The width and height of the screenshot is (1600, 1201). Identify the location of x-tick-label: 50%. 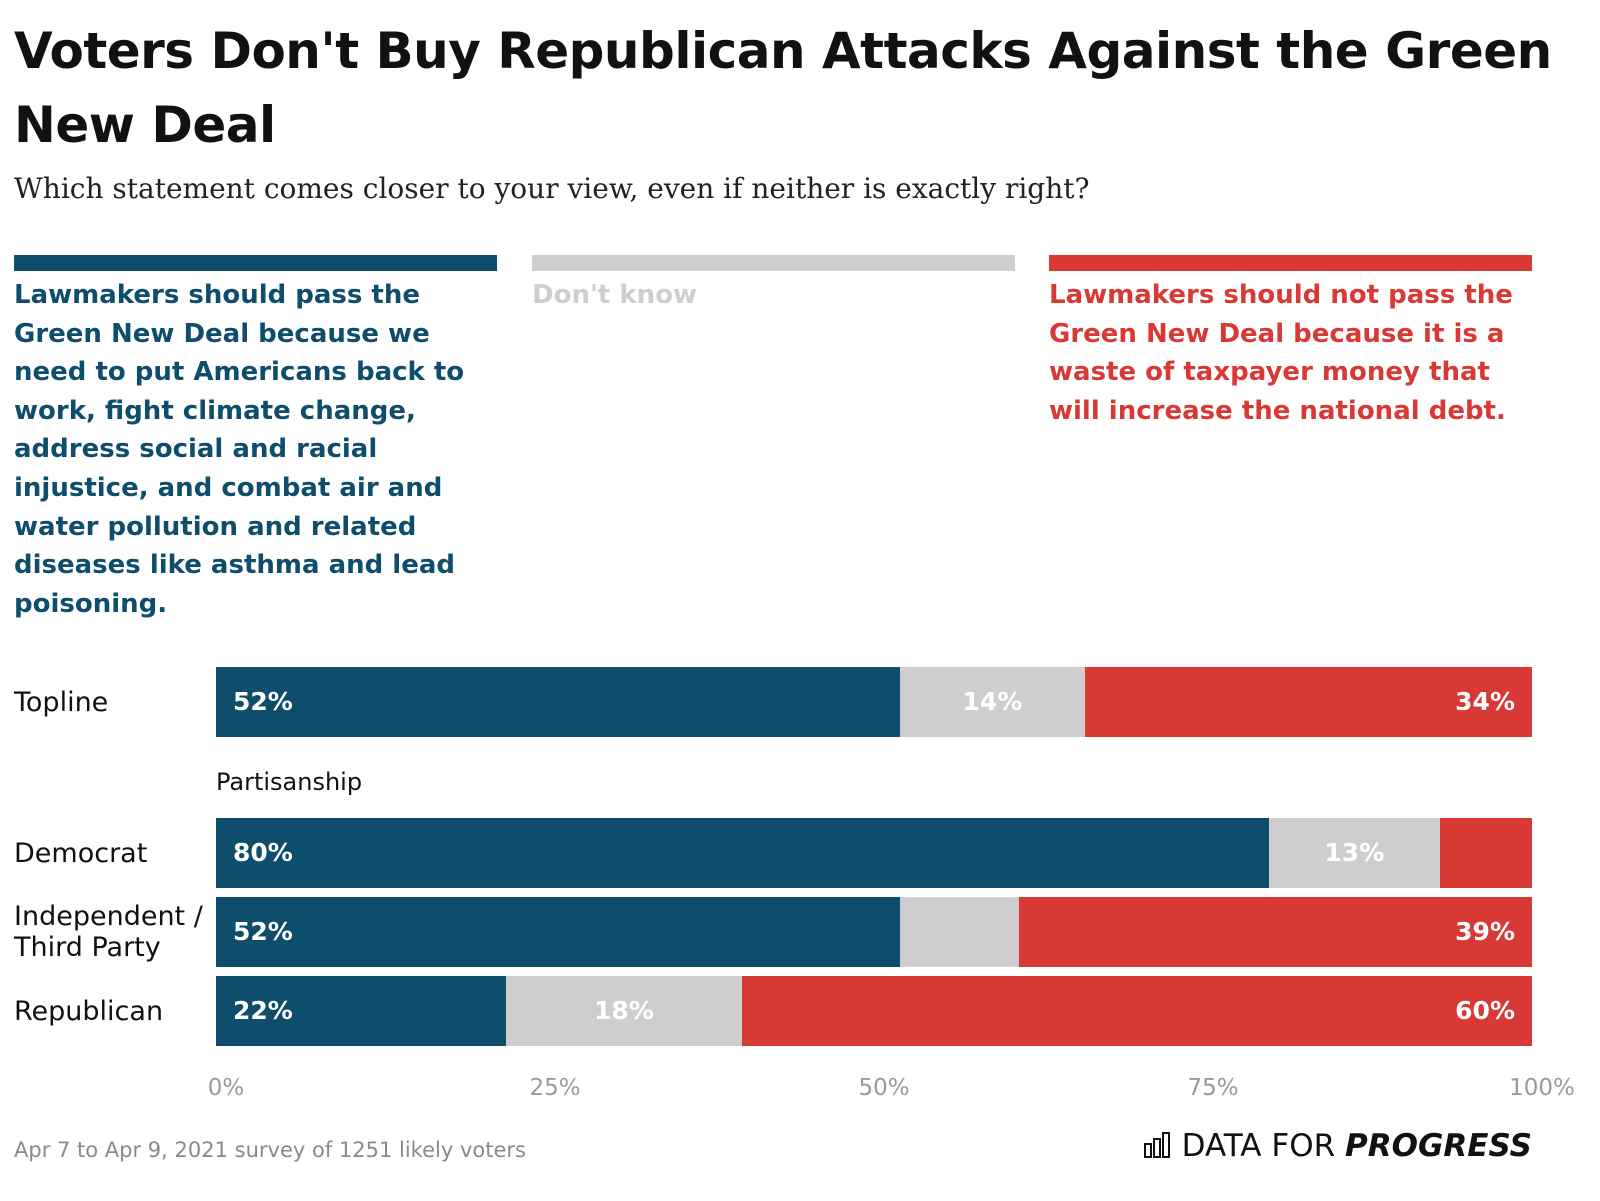
(884, 1088).